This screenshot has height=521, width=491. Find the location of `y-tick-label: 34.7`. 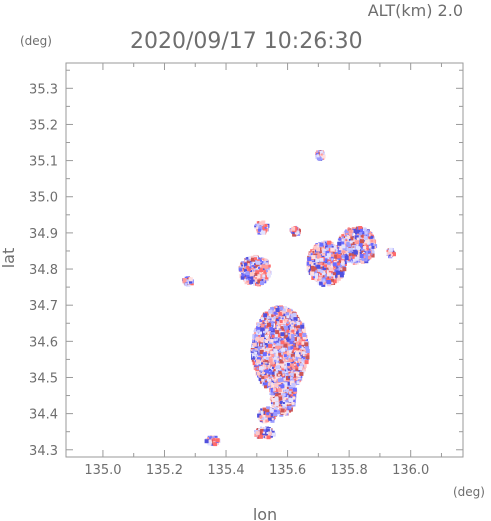

y-tick-label: 34.7 is located at coordinates (43, 306).